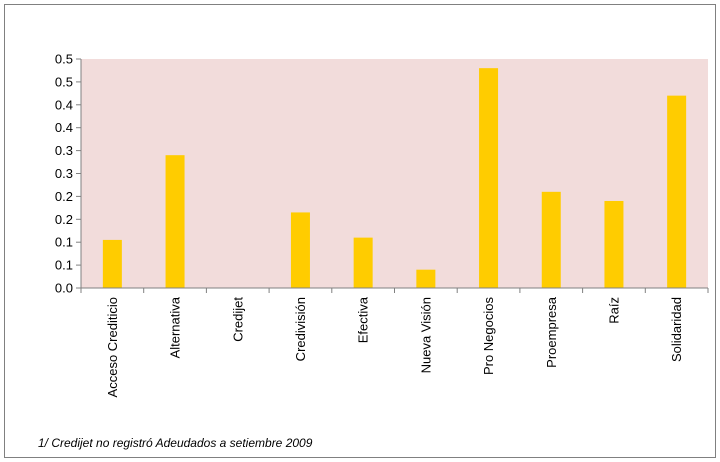 The height and width of the screenshot is (462, 720). What do you see at coordinates (237, 319) in the screenshot?
I see `x-category-label: Credijet` at bounding box center [237, 319].